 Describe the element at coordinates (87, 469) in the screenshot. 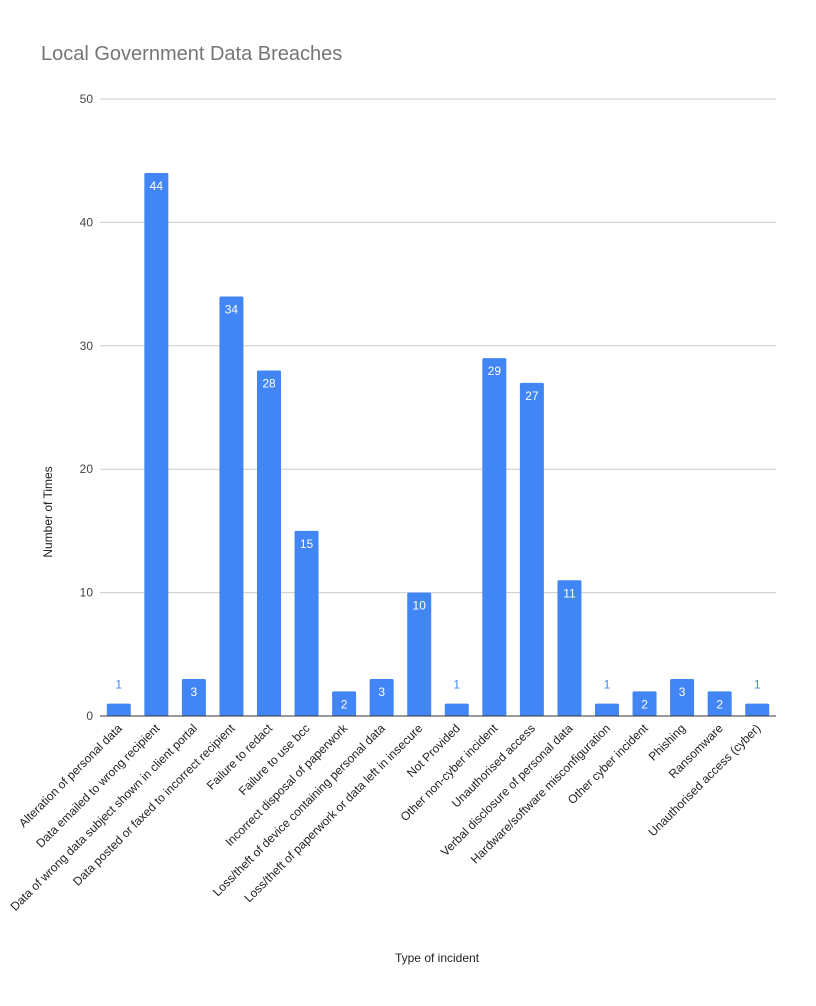

I see `y-tick-label: 20` at that location.